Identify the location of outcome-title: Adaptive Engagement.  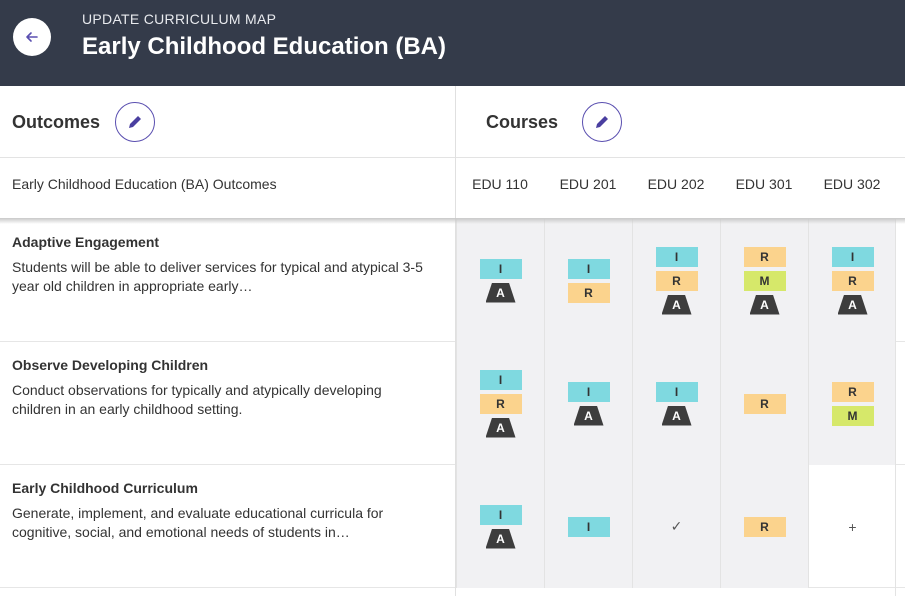
(86, 242).